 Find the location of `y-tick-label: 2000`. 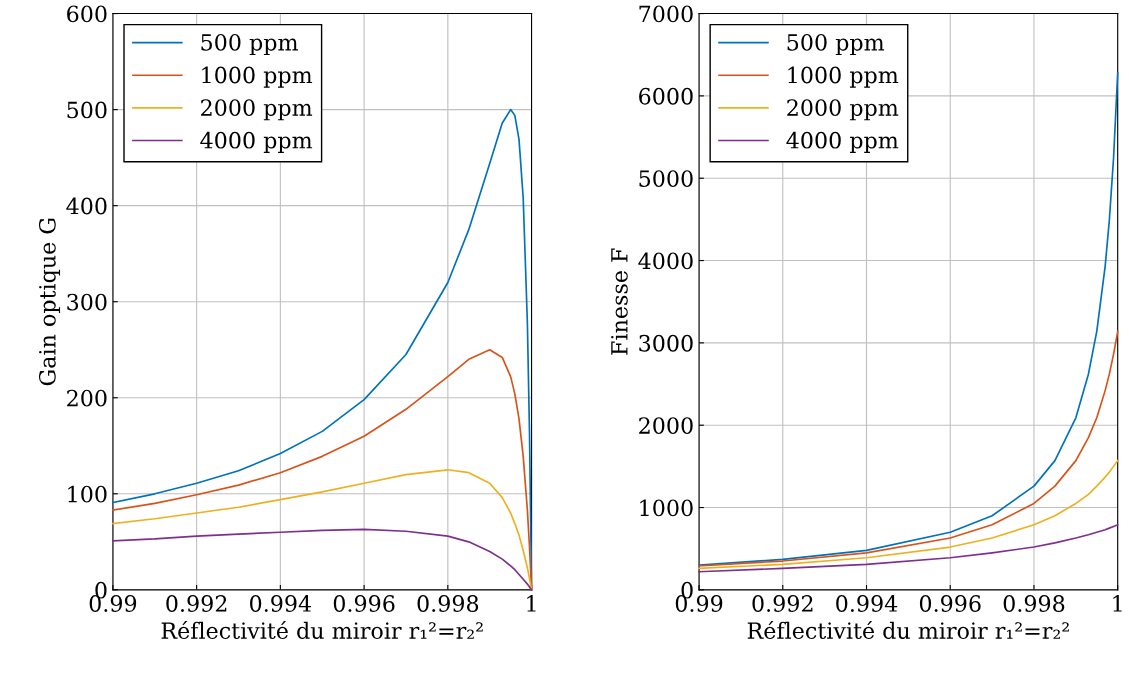

y-tick-label: 2000 is located at coordinates (666, 425).